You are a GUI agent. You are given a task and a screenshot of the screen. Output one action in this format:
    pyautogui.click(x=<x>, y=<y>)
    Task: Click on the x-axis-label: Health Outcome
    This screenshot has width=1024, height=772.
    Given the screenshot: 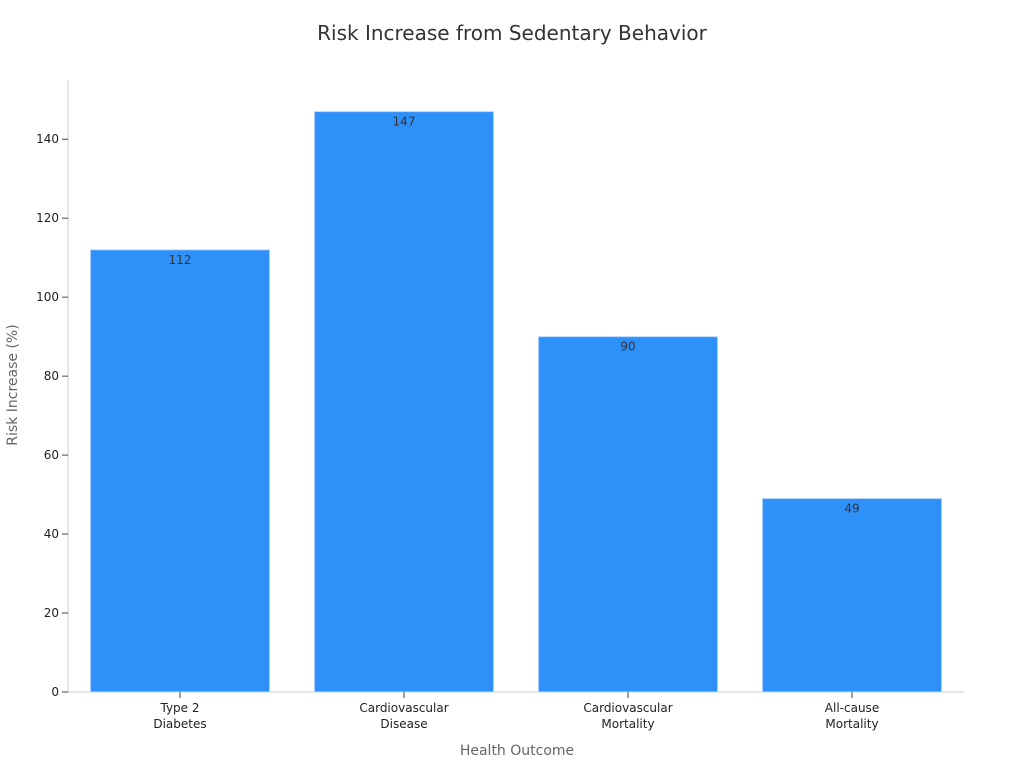 What is the action you would take?
    pyautogui.click(x=517, y=751)
    